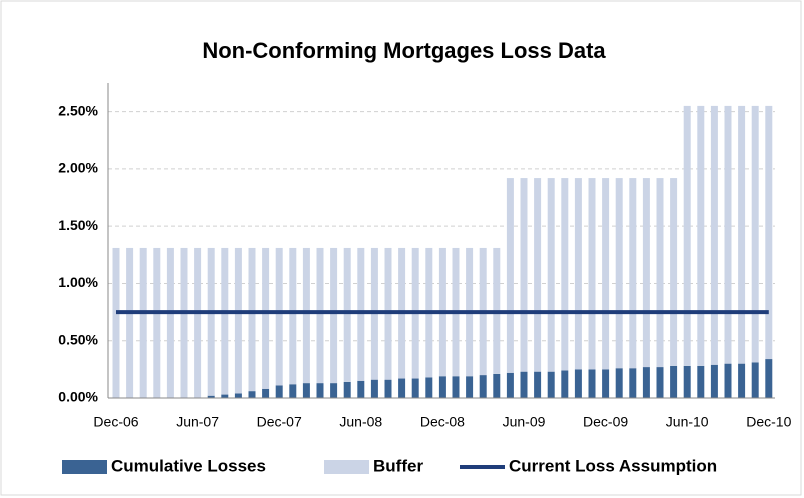 The width and height of the screenshot is (804, 498). Describe the element at coordinates (687, 422) in the screenshot. I see `x-tick-label: Jun-10` at that location.